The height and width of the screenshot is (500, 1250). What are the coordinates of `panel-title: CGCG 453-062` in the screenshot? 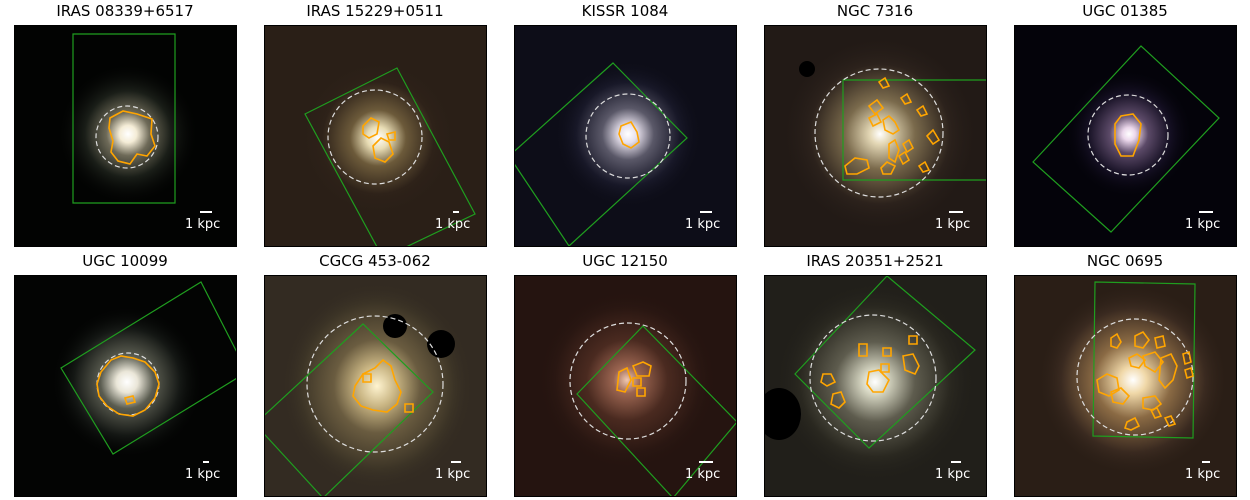 It's located at (375, 261).